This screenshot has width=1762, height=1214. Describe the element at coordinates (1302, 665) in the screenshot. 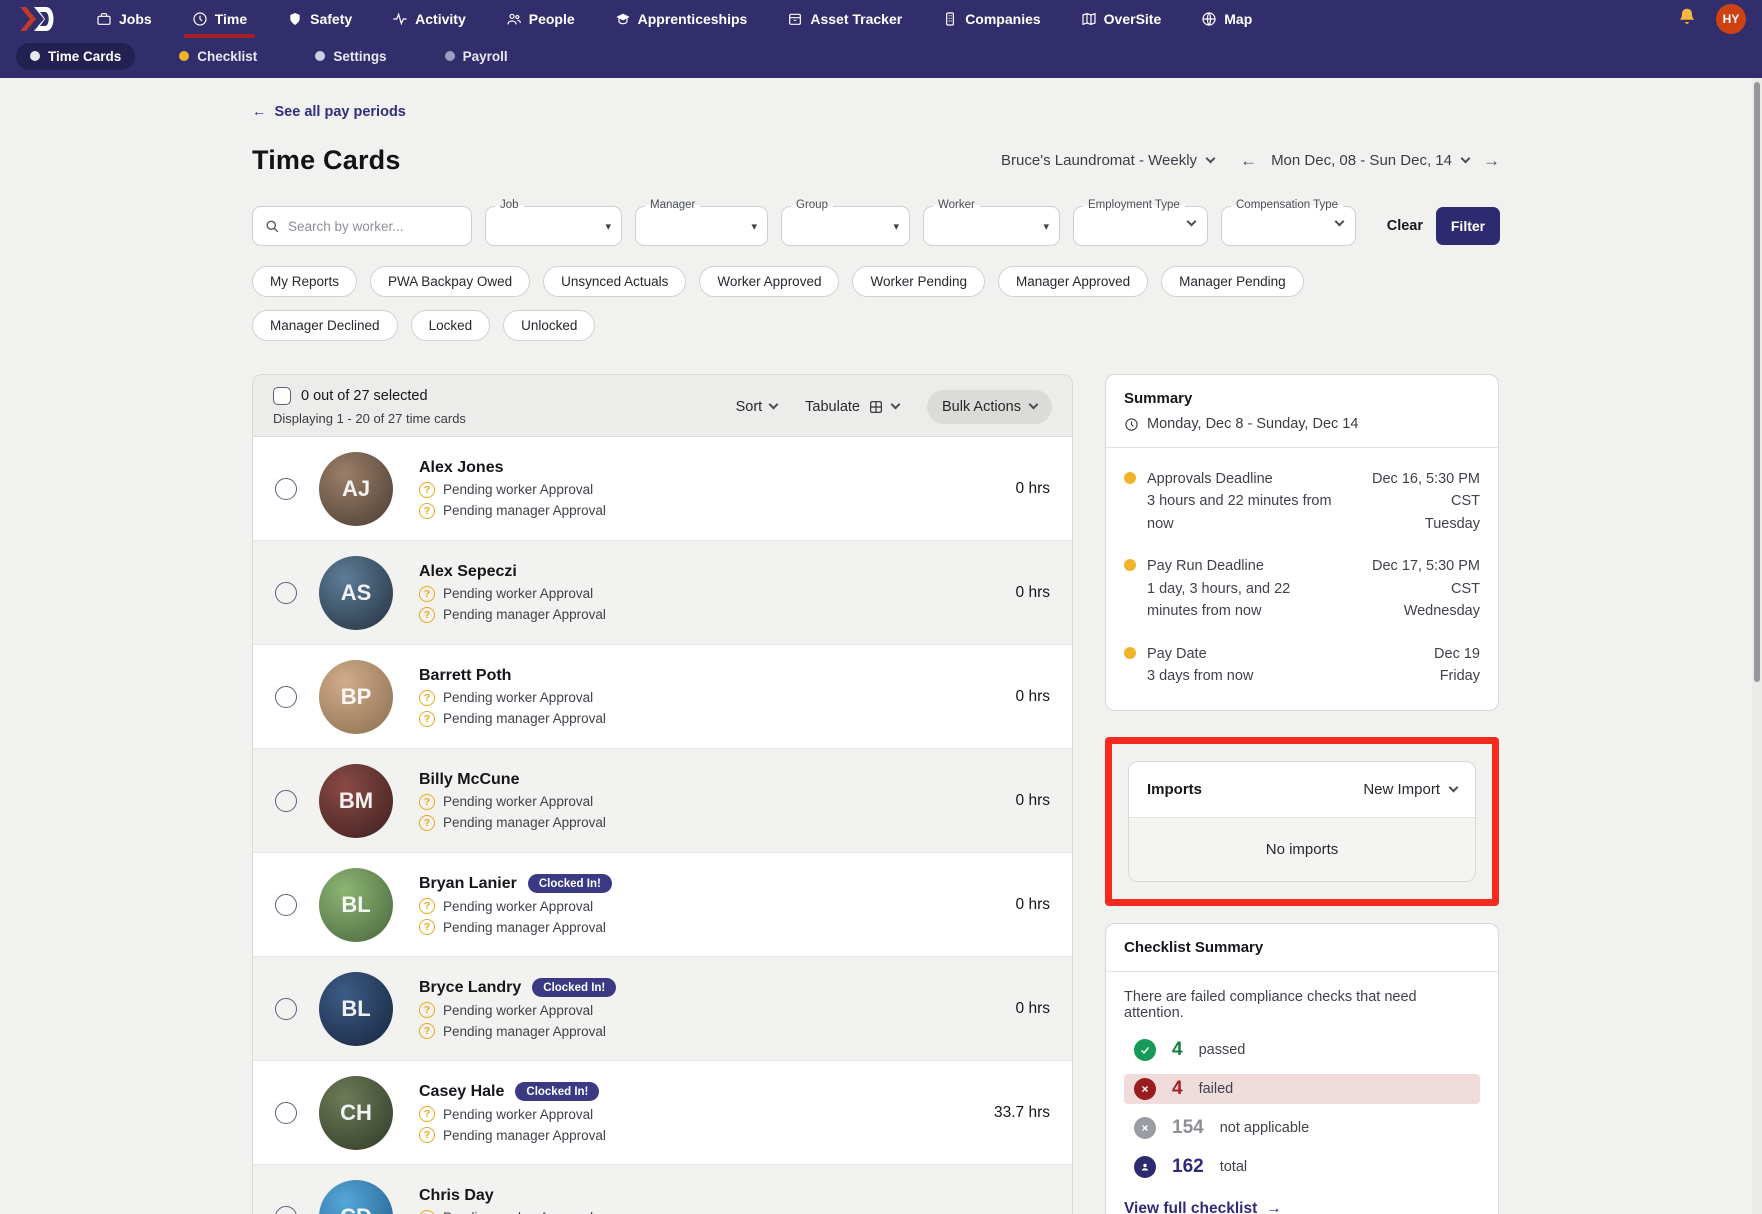

I see `summary-item-pay-date: Pay Date 3 days from now Dec 19 Friday` at that location.